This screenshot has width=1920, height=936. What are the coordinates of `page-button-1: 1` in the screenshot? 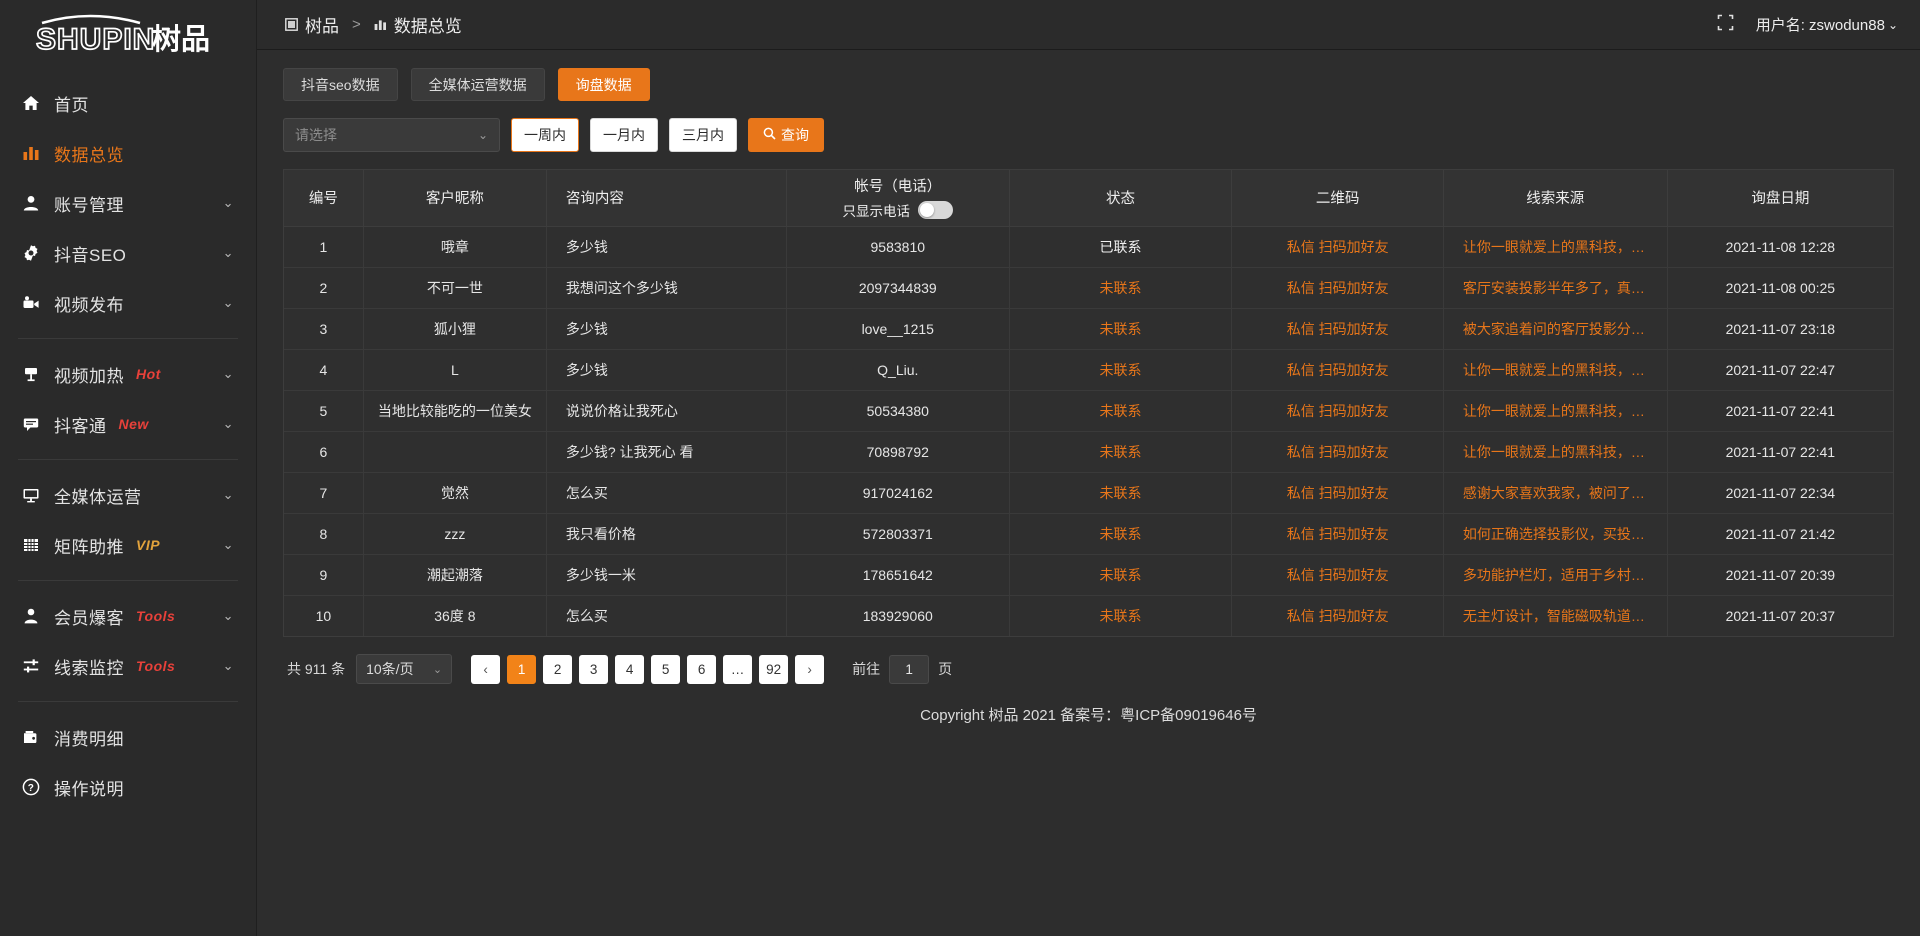 It's located at (522, 669).